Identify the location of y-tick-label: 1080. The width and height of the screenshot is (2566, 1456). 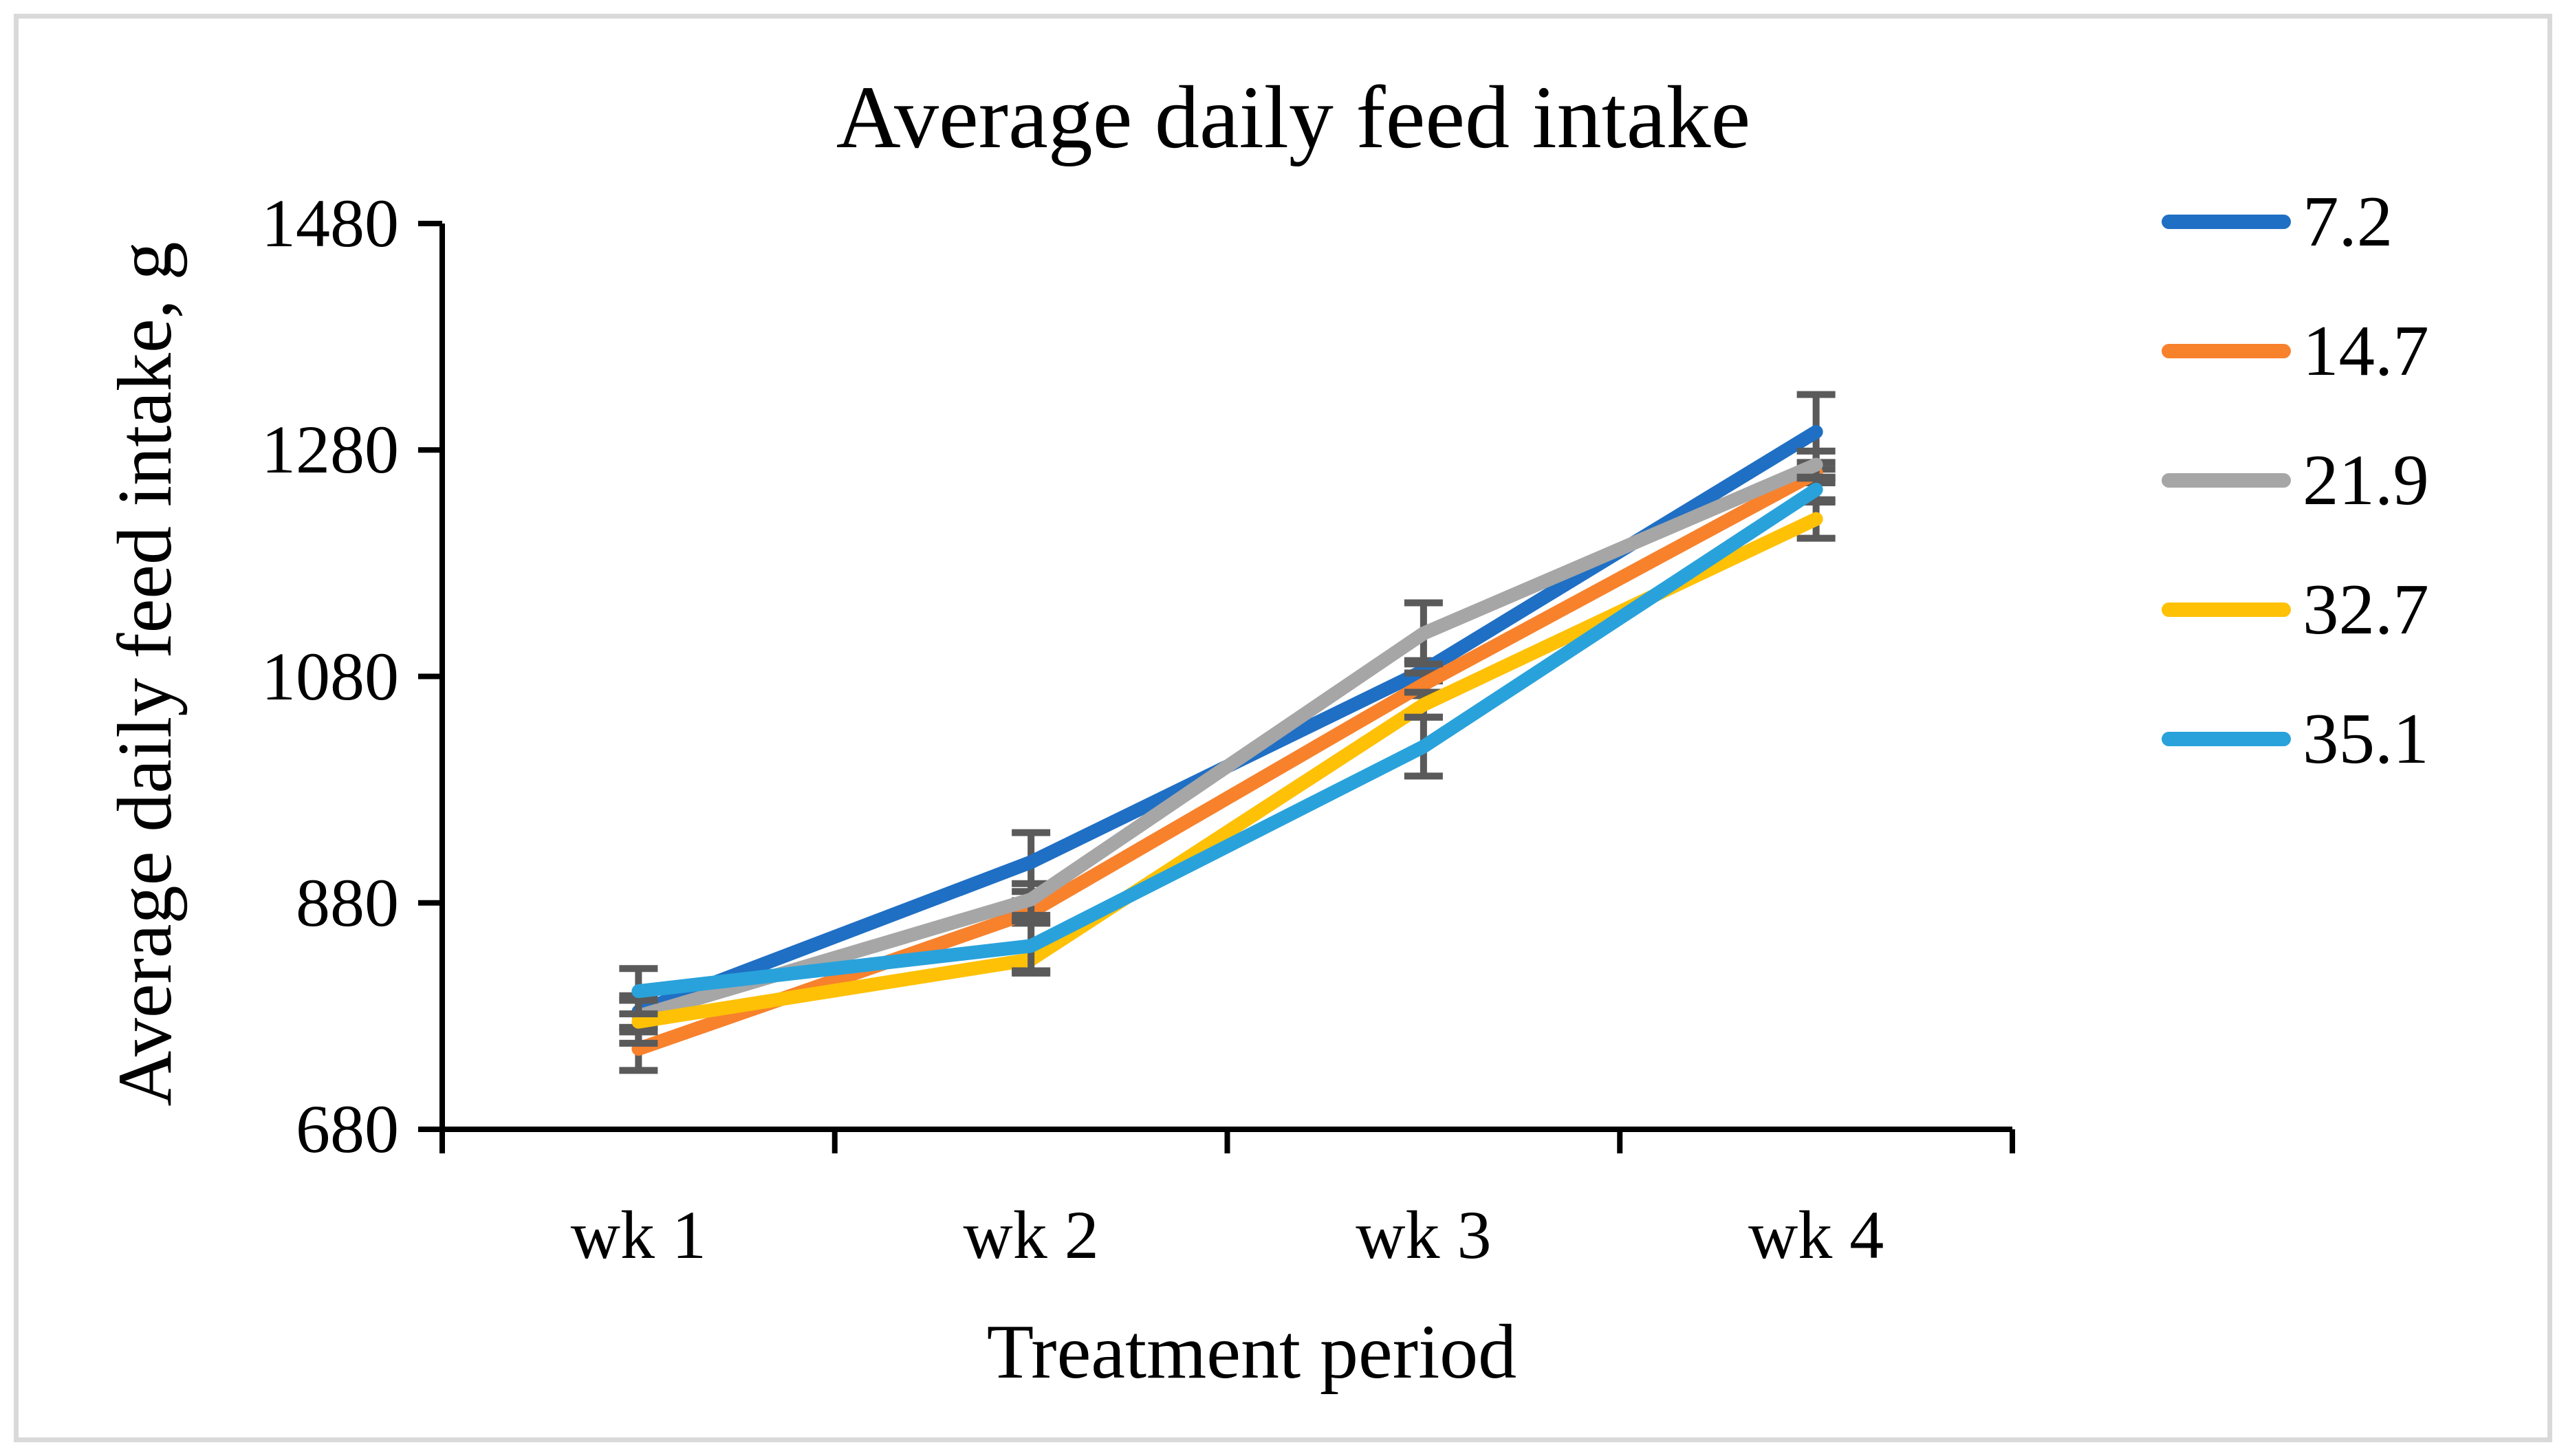
(330, 676).